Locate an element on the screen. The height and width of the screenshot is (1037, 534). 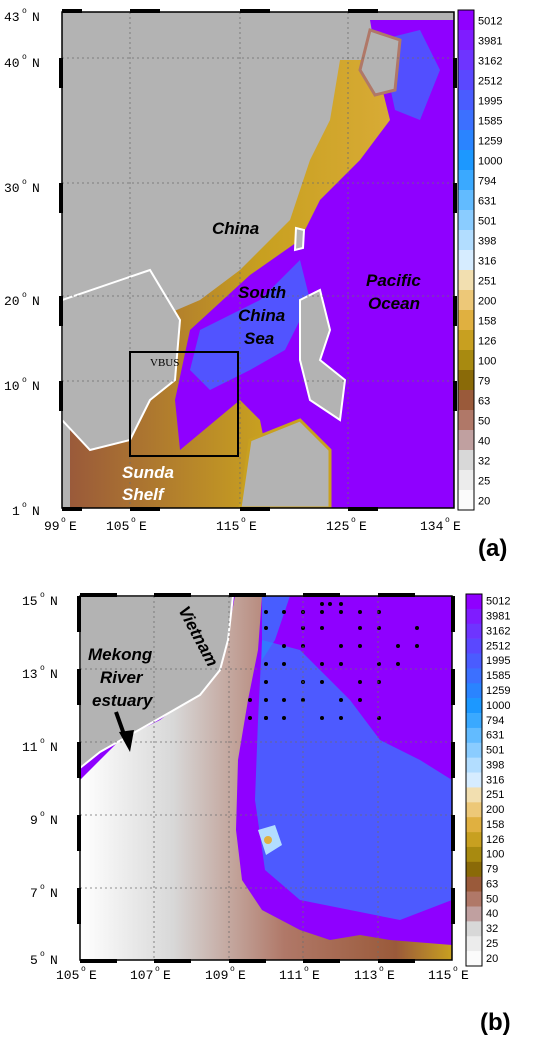
philippines-a is located at coordinates (323, 355).